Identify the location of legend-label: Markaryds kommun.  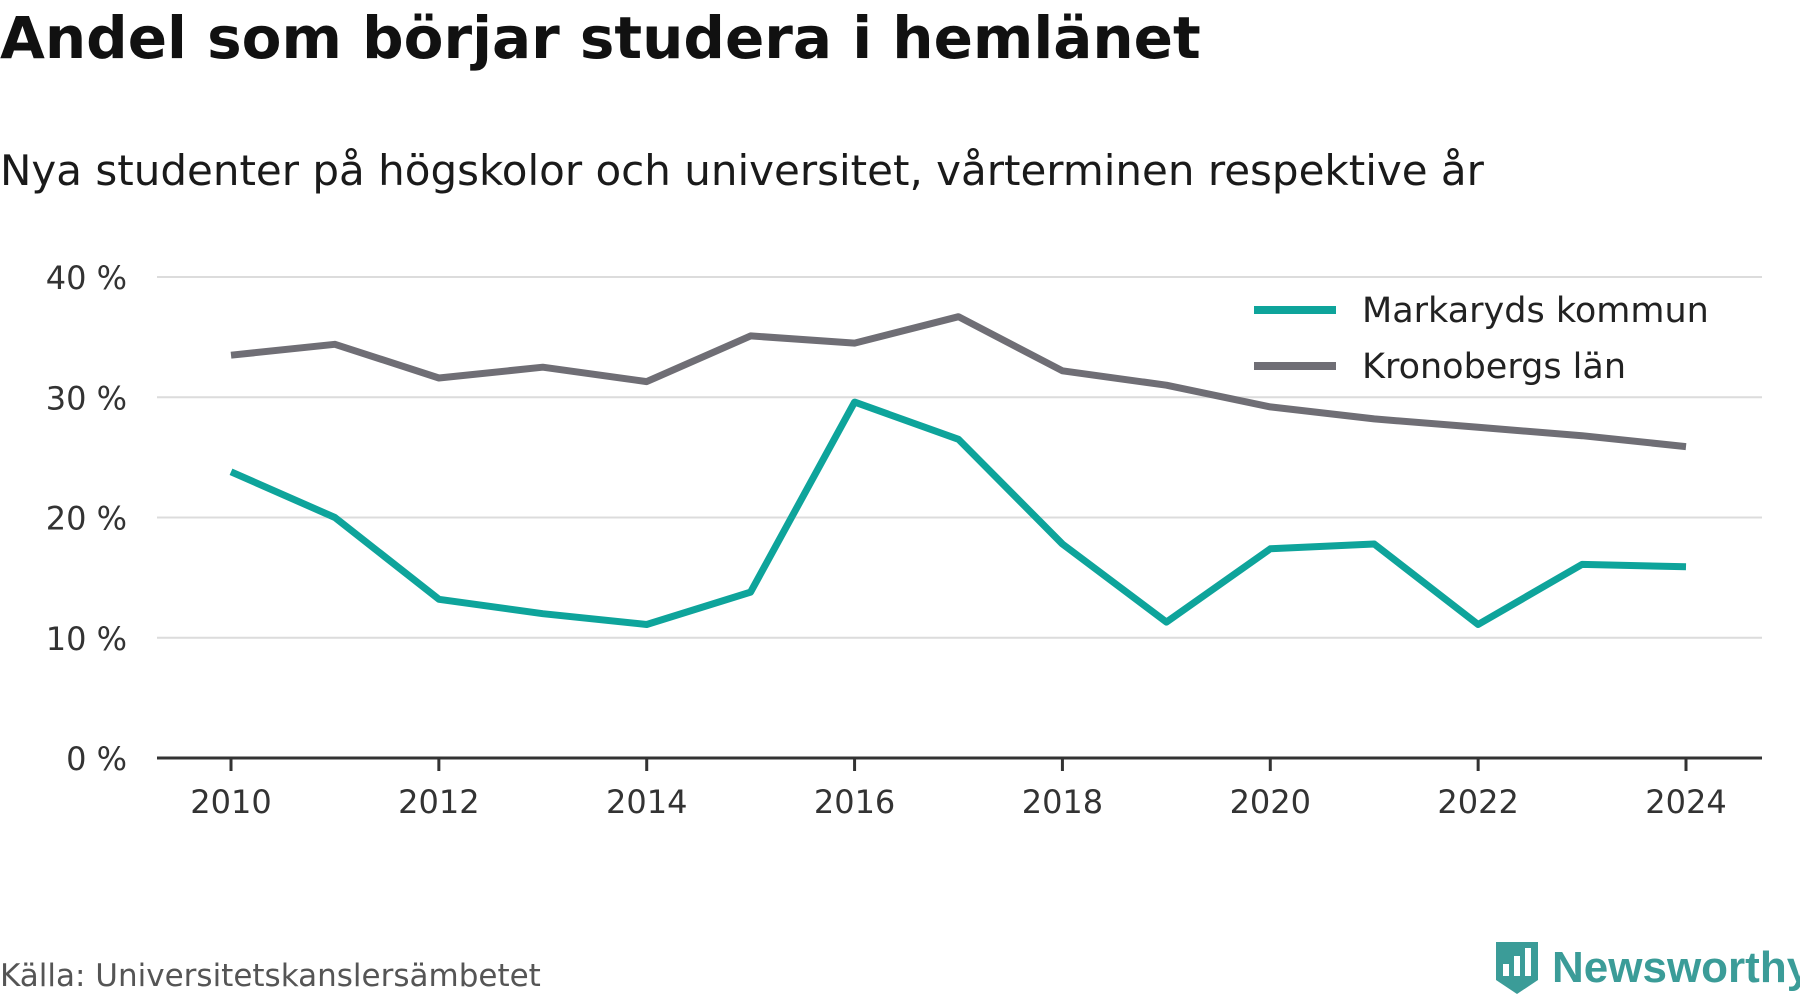
(1535, 311).